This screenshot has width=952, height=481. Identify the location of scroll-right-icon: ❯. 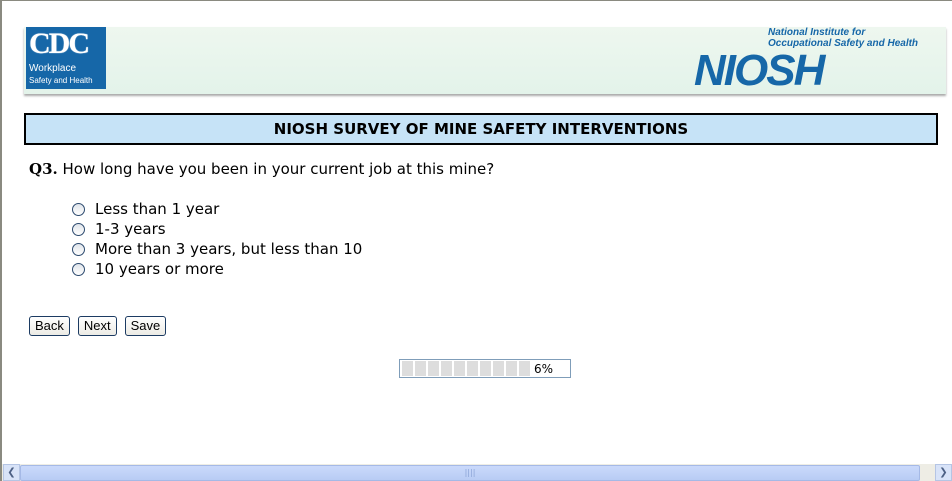
(943, 472).